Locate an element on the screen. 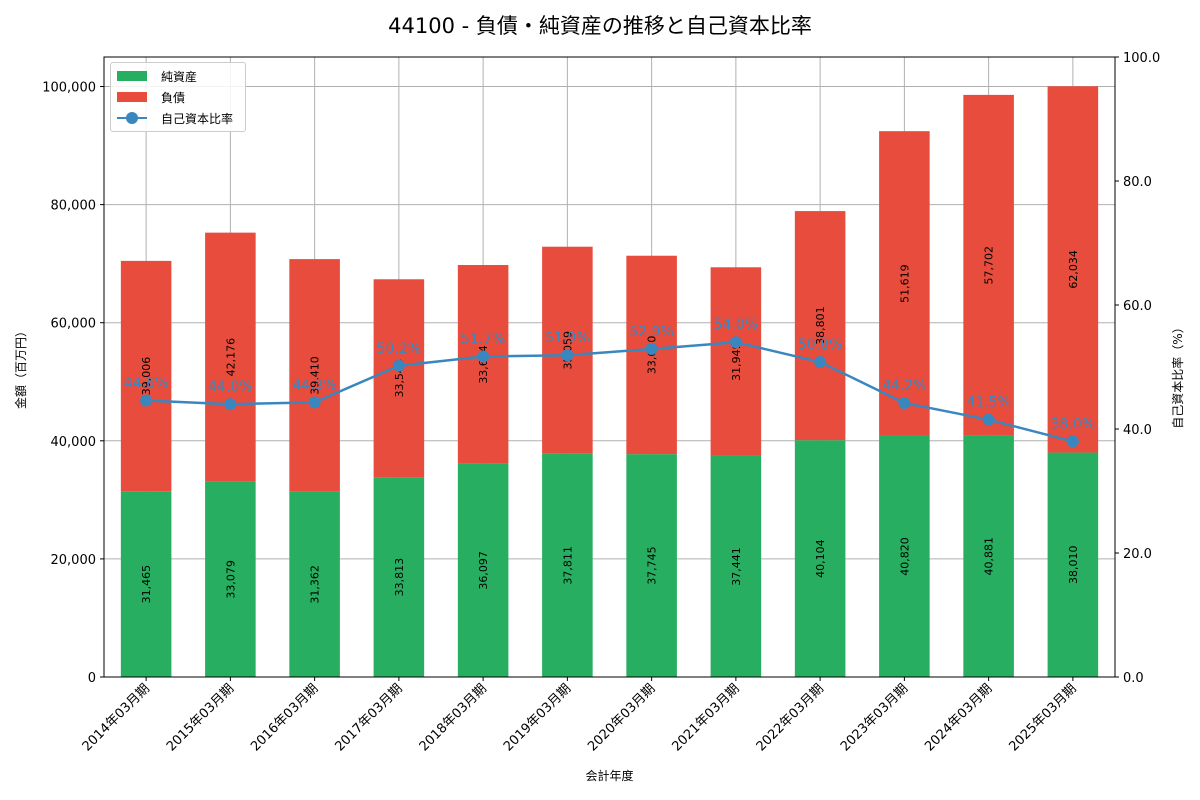 The height and width of the screenshot is (800, 1200). y2-tick-label: 20.0 is located at coordinates (1137, 554).